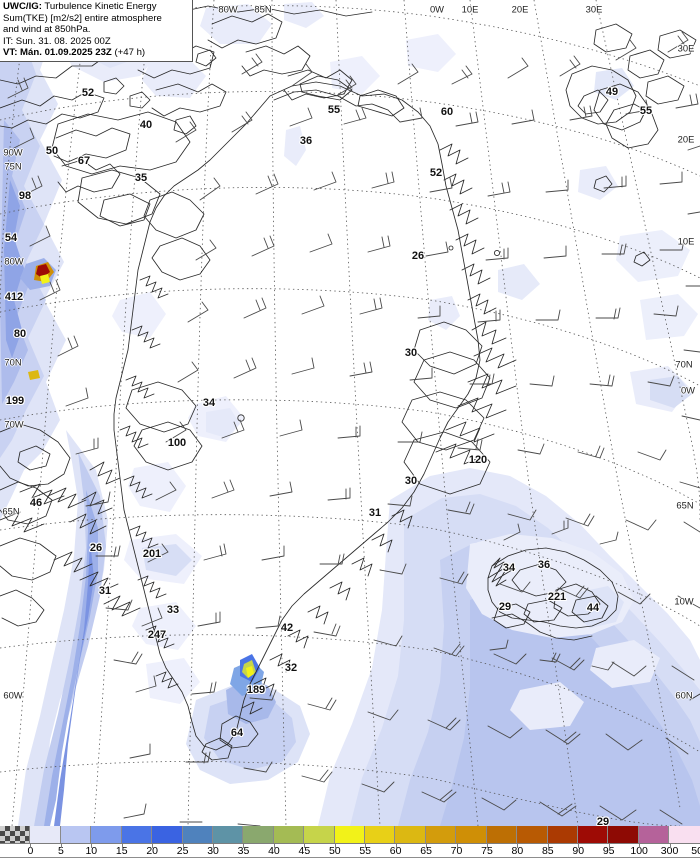  What do you see at coordinates (478, 460) in the screenshot?
I see `tke-value-label: 120` at bounding box center [478, 460].